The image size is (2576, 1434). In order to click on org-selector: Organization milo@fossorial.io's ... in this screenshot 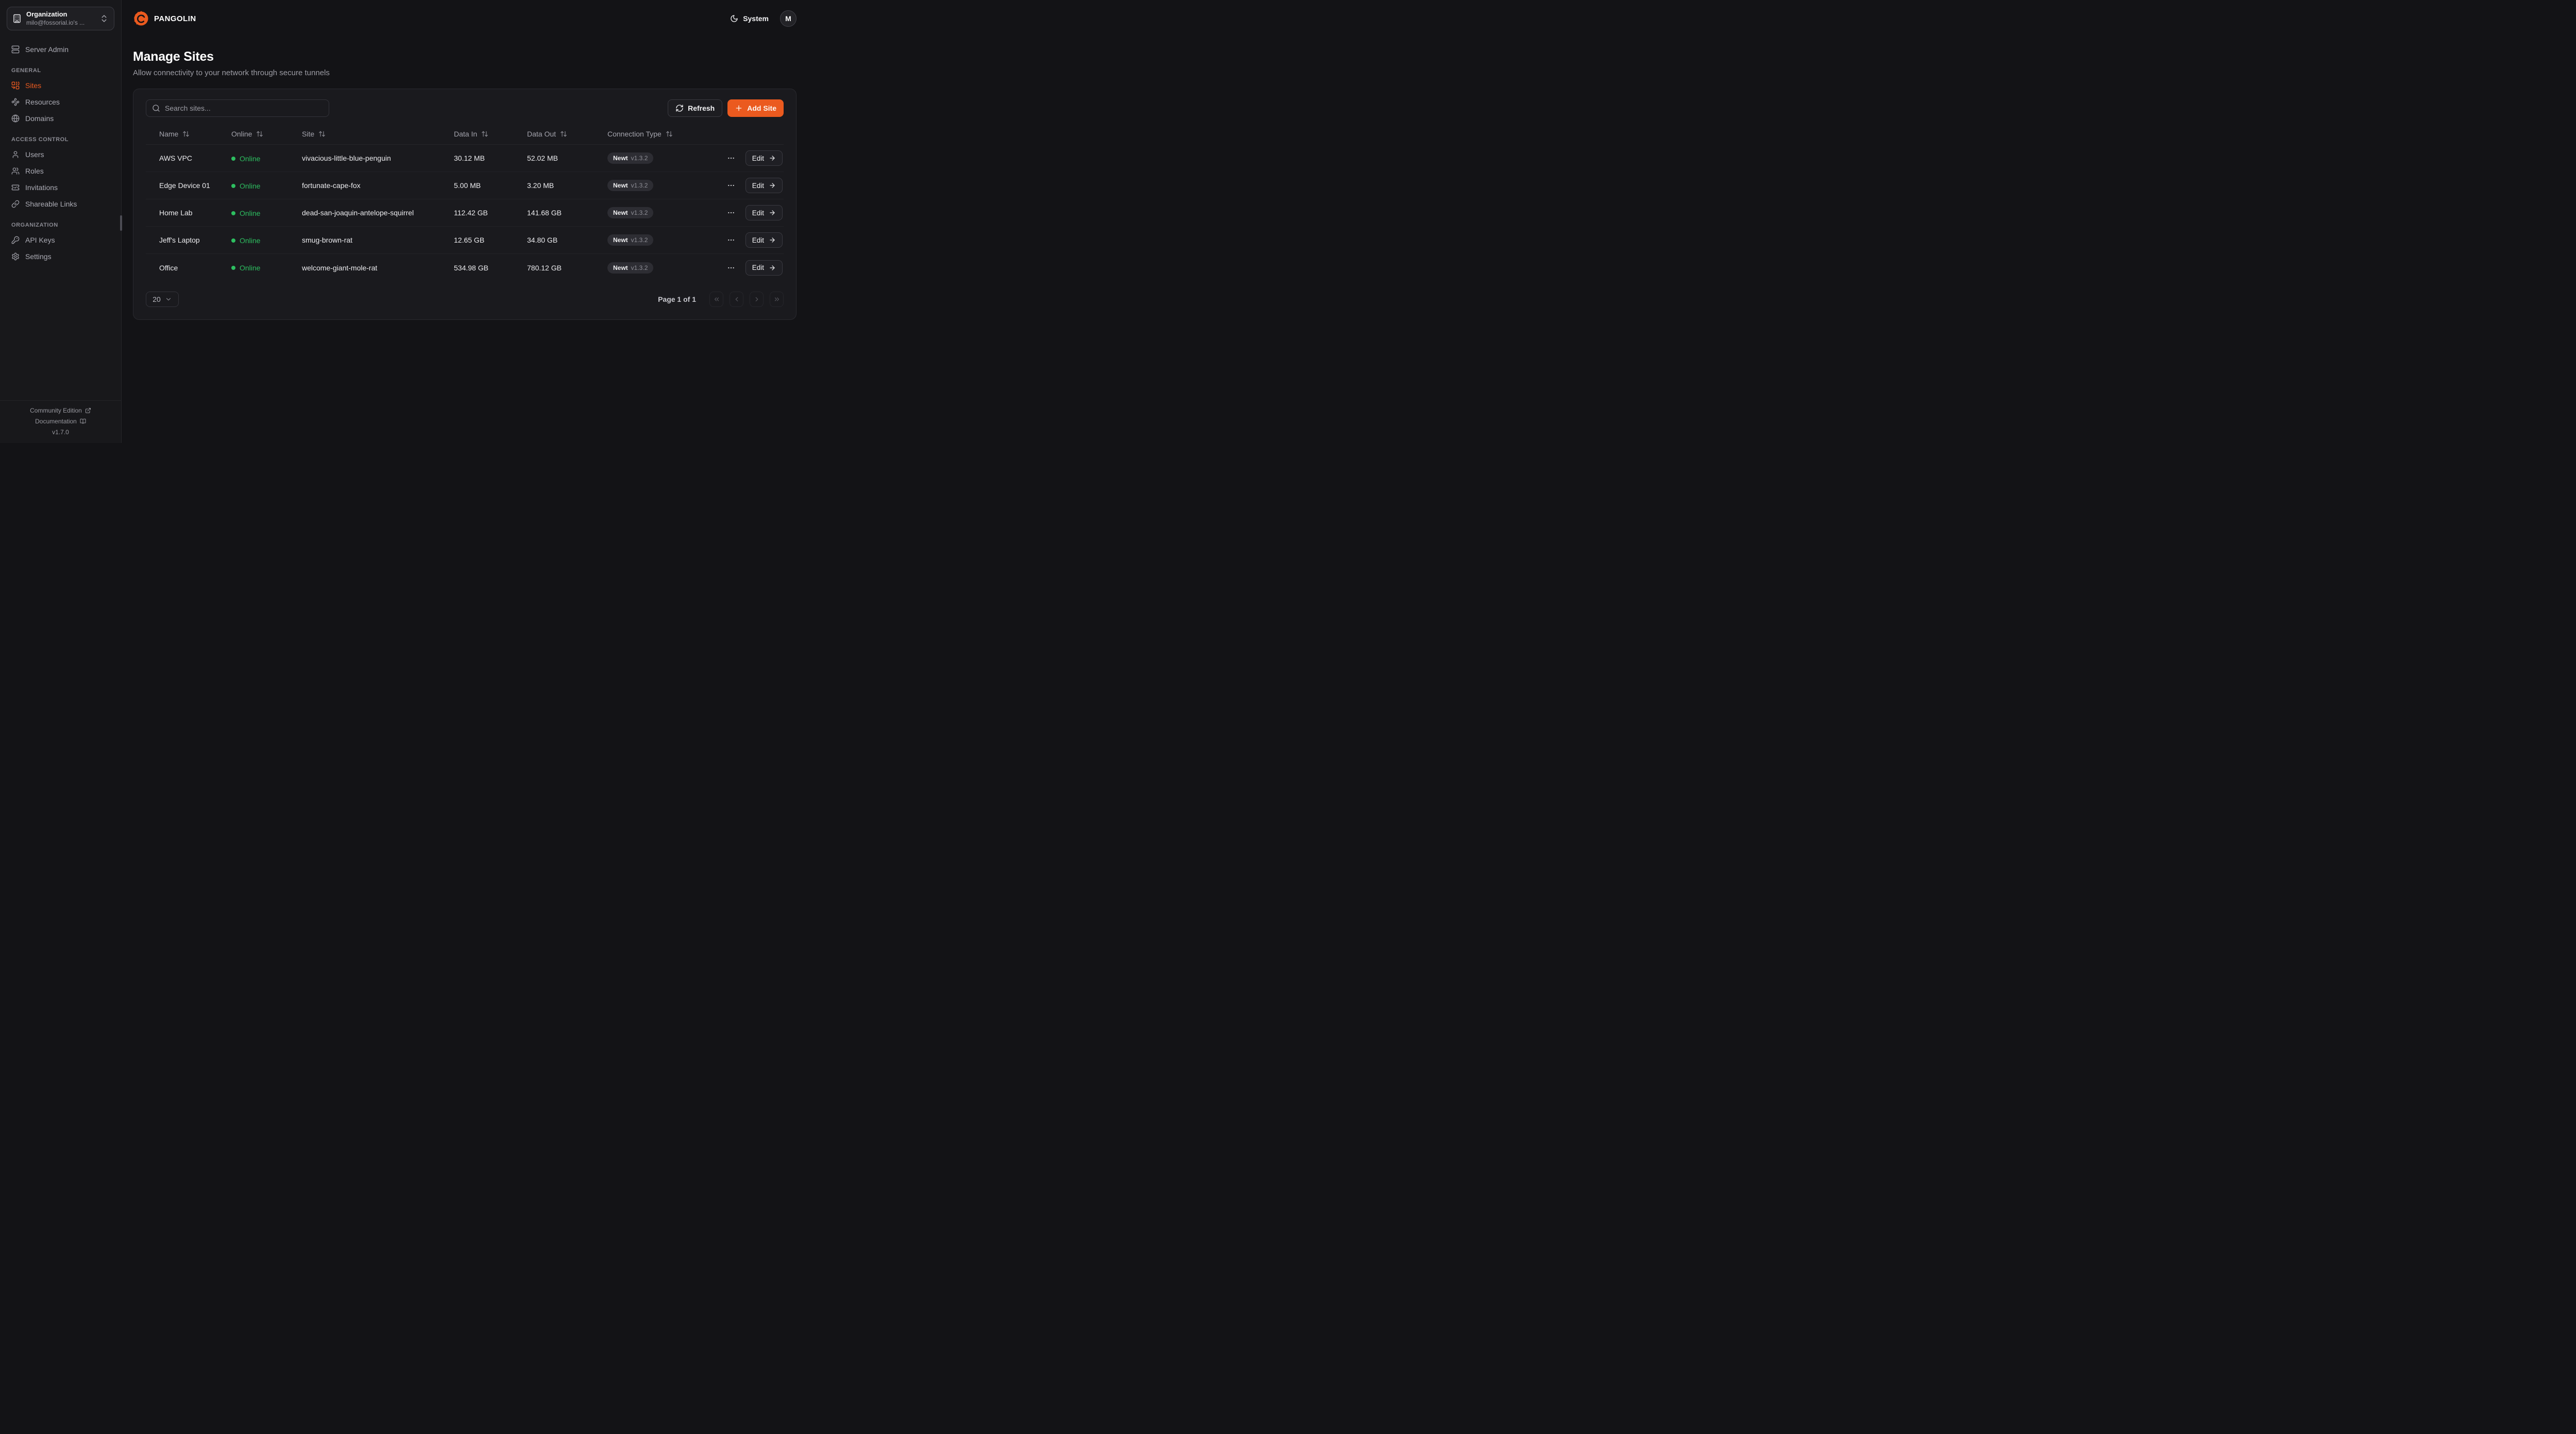, I will do `click(60, 18)`.